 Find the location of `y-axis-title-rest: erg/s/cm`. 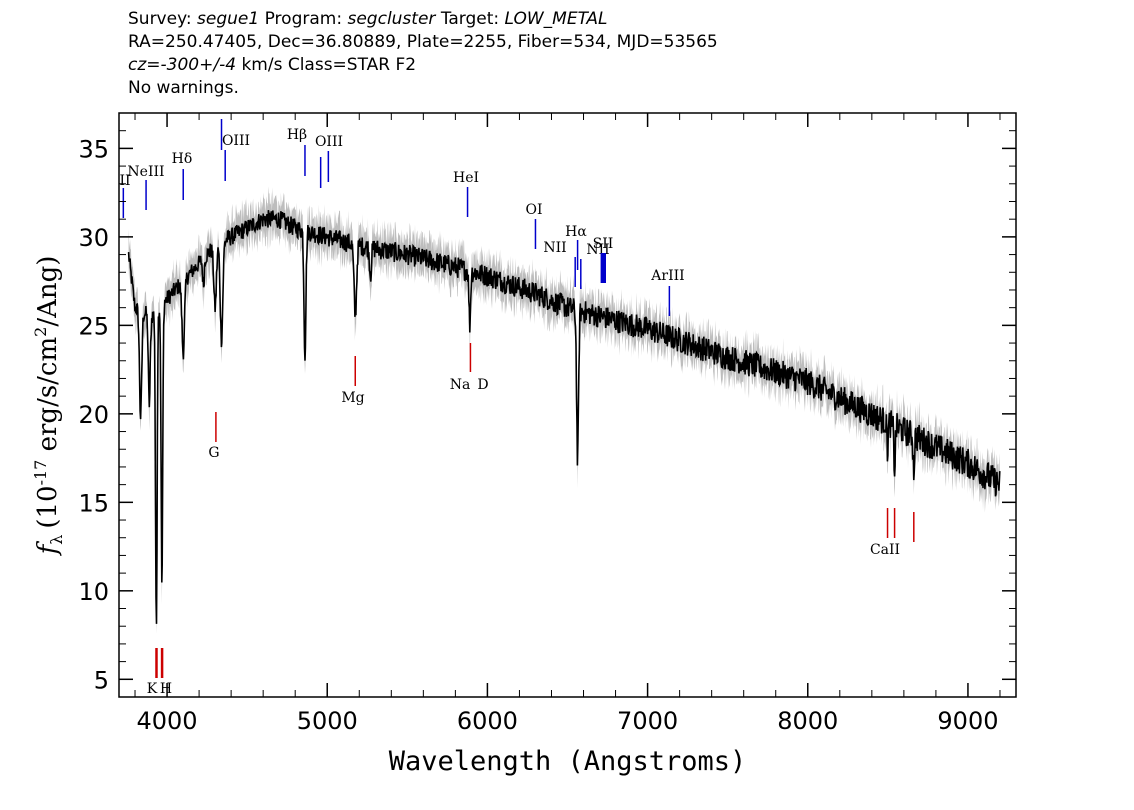

y-axis-title-rest: erg/s/cm is located at coordinates (48, 398).